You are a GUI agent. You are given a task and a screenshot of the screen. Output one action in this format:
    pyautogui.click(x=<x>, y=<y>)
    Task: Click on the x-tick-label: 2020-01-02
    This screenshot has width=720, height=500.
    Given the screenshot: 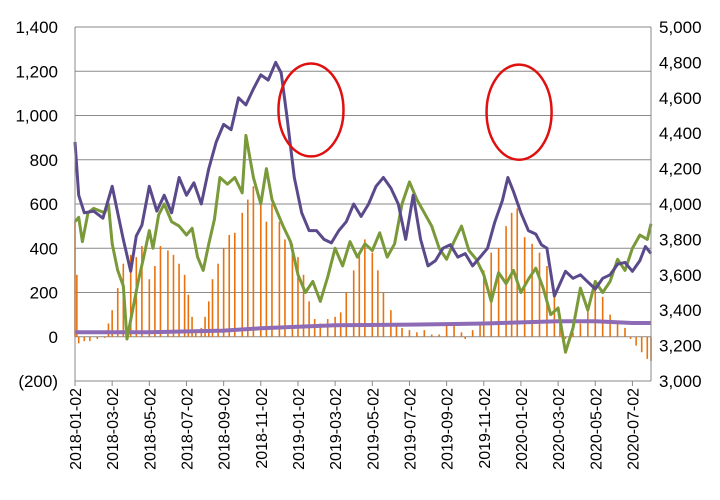 What is the action you would take?
    pyautogui.click(x=522, y=429)
    